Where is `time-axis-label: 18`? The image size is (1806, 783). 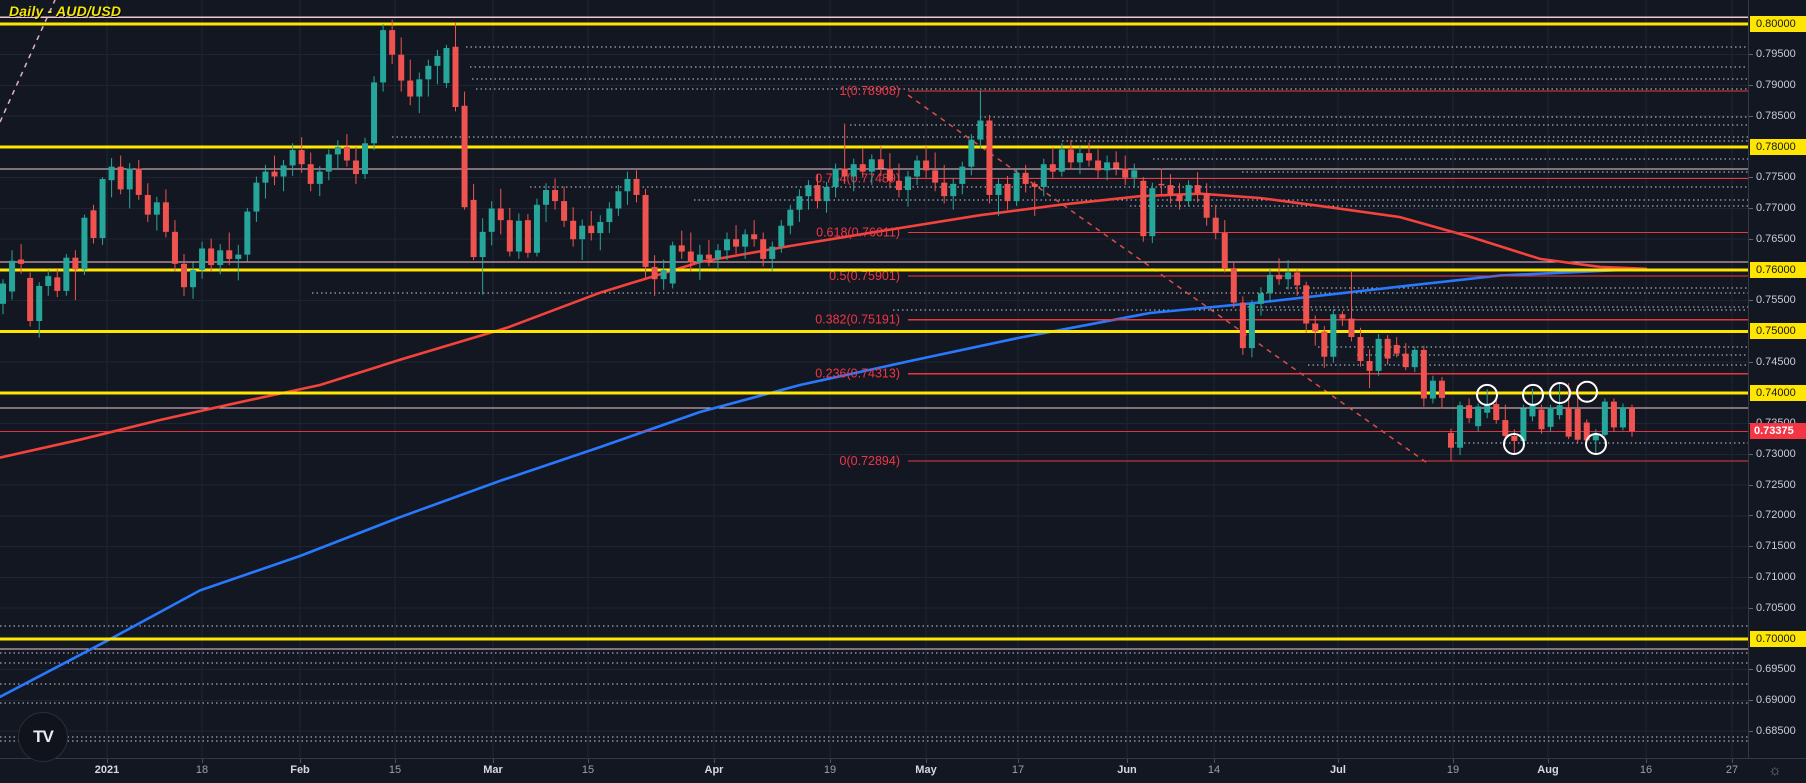 time-axis-label: 18 is located at coordinates (202, 770).